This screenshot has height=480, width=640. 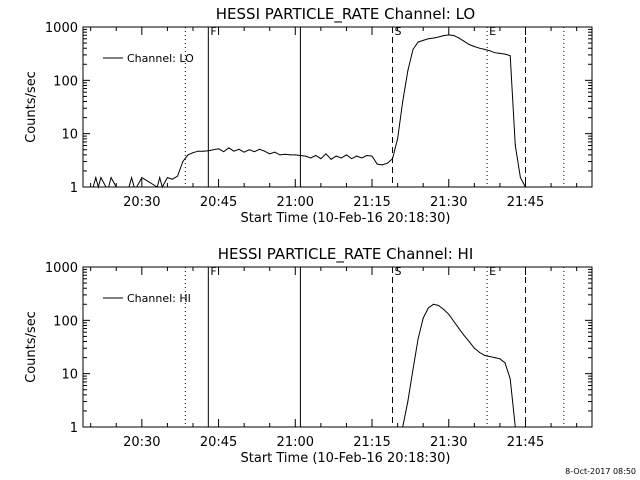 What do you see at coordinates (371, 202) in the screenshot?
I see `x-tick-label: 21:15` at bounding box center [371, 202].